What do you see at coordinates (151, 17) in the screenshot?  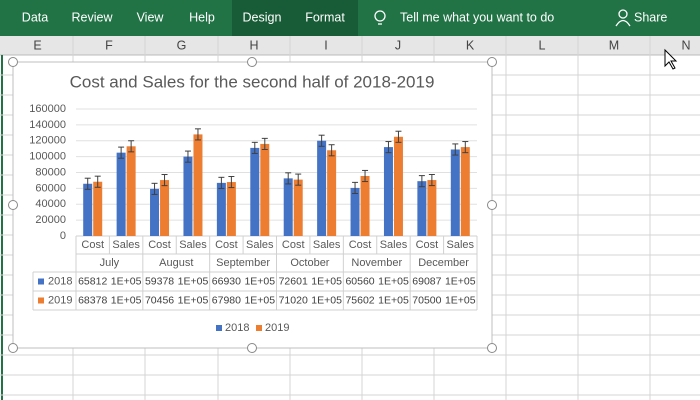 I see `ribbon-tab: View` at bounding box center [151, 17].